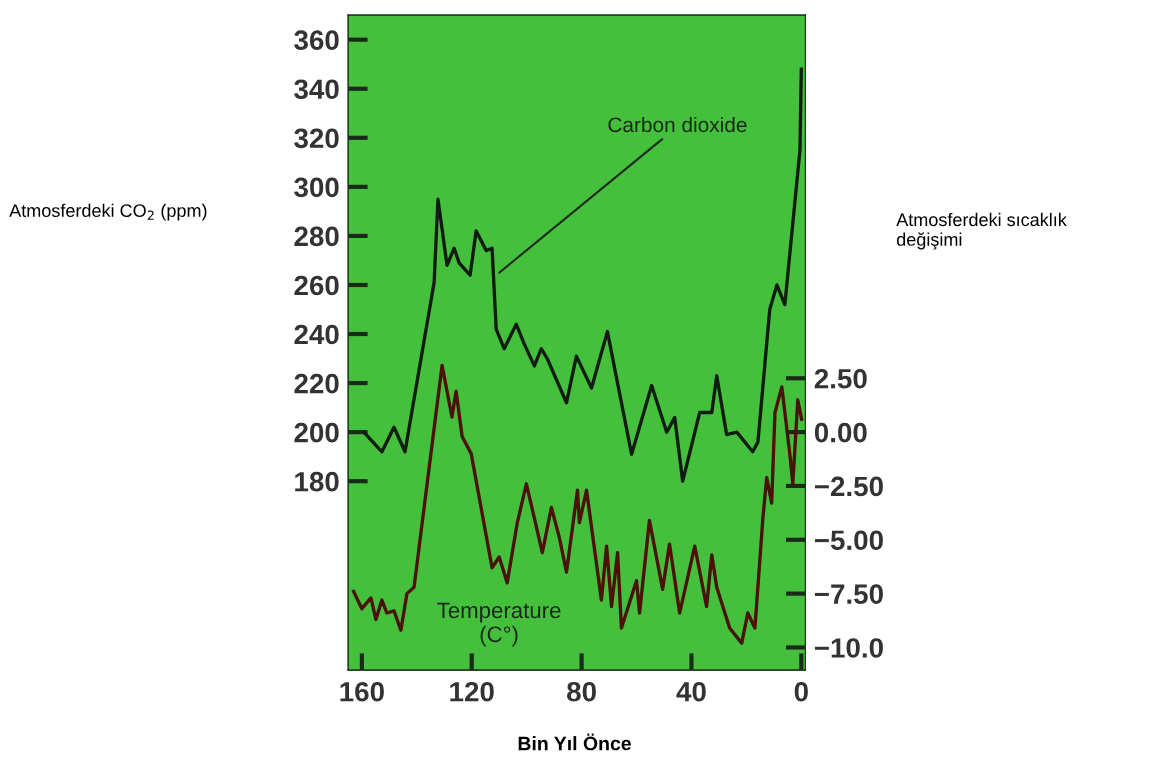 The width and height of the screenshot is (1149, 758). I want to click on y2-tick-label: 0.00, so click(840, 432).